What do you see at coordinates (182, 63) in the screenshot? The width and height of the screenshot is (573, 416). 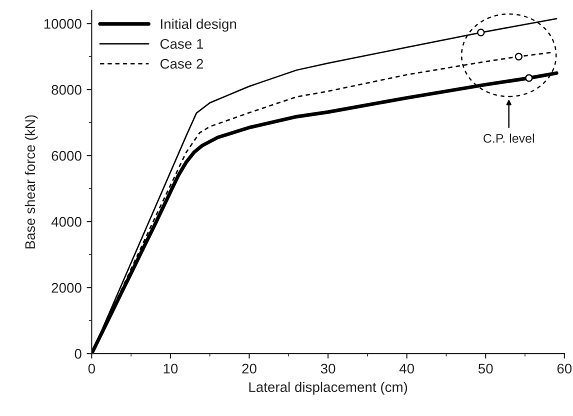 I see `legend-label: Case 2` at bounding box center [182, 63].